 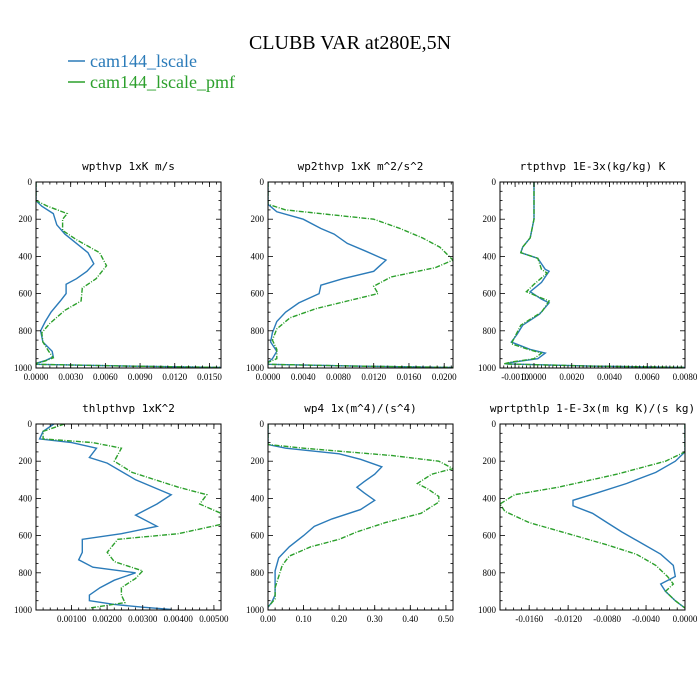 I want to click on x-tick-label: 0.0020, so click(x=571, y=377).